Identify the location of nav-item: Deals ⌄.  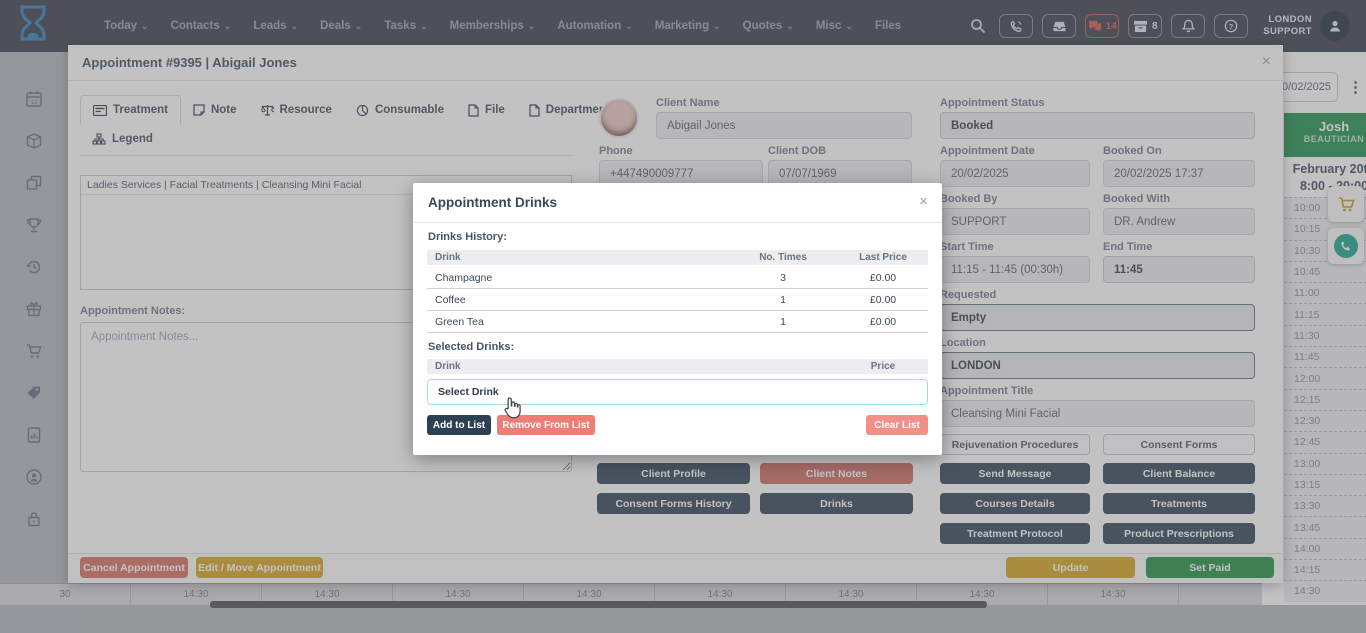
(341, 26).